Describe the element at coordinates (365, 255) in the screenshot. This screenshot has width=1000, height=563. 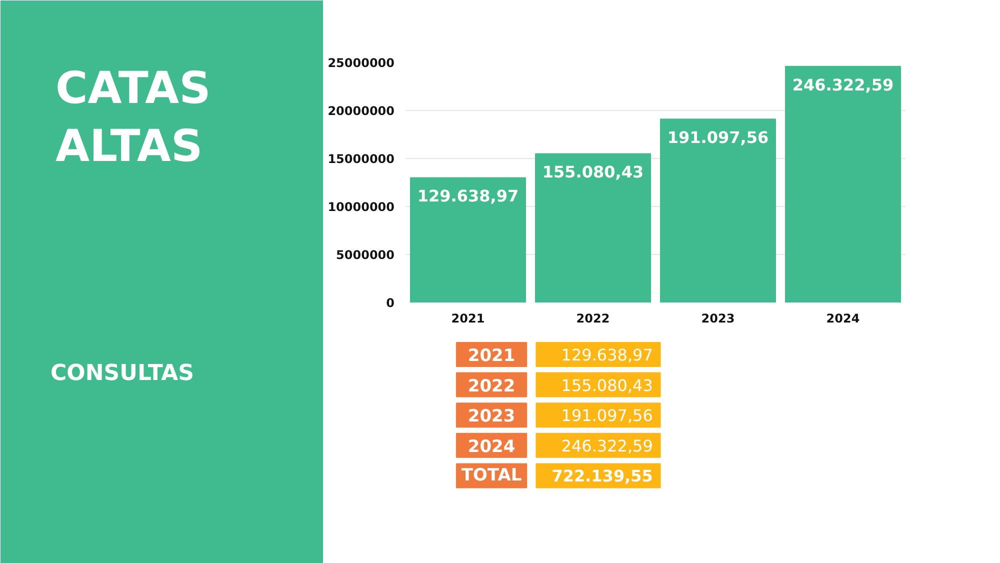
I see `y-tick-label: 5000000` at that location.